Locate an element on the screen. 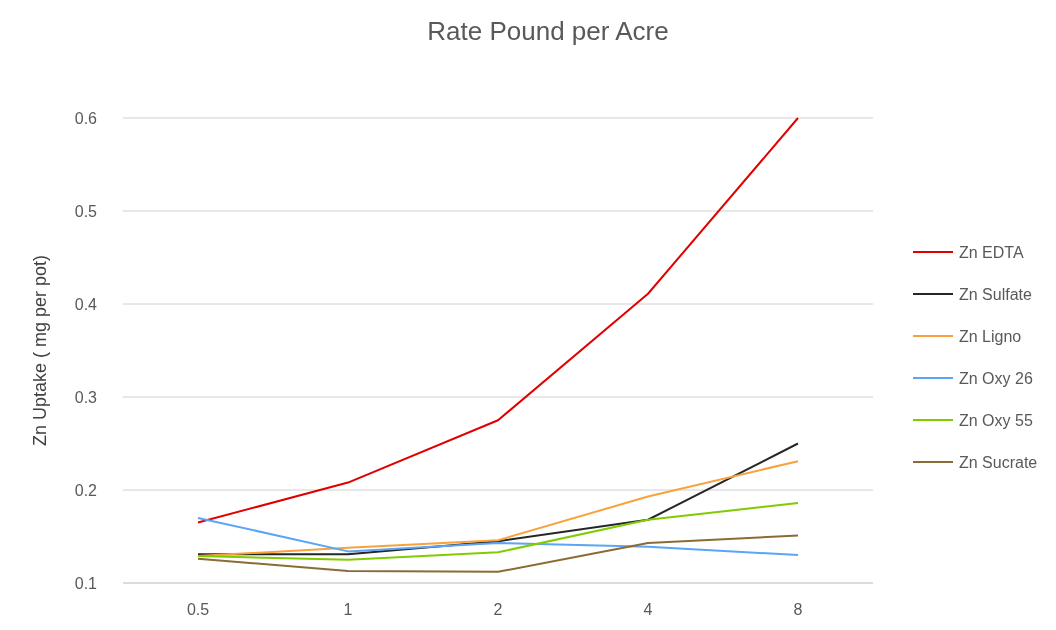  x-tick-label: 0.5 is located at coordinates (198, 609).